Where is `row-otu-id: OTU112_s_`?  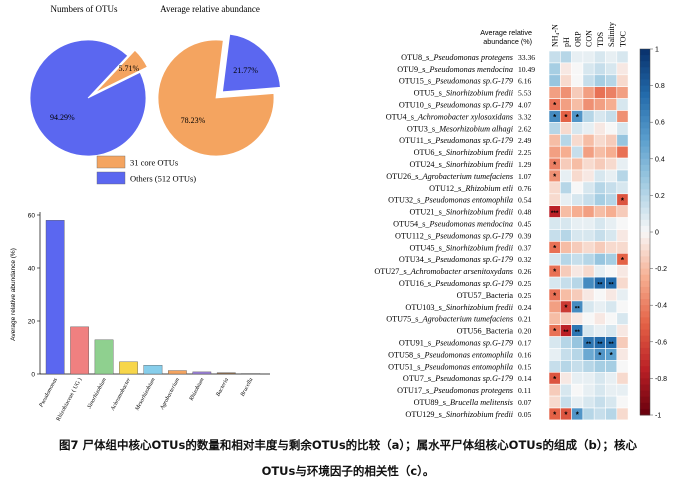
row-otu-id: OTU112_s_ is located at coordinates (415, 235).